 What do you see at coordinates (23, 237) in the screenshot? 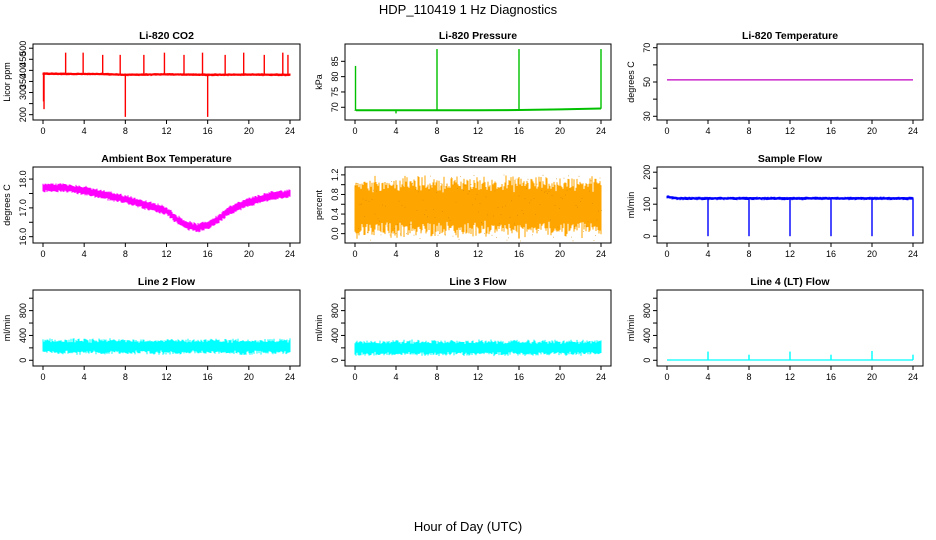
I see `y-tick-label: 16.0` at bounding box center [23, 237].